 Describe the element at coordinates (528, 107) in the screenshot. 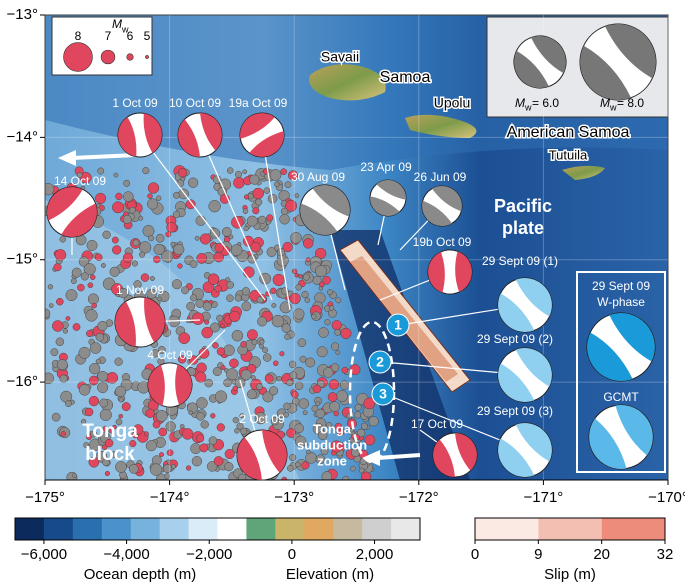

I see `legend-subscript: w` at that location.